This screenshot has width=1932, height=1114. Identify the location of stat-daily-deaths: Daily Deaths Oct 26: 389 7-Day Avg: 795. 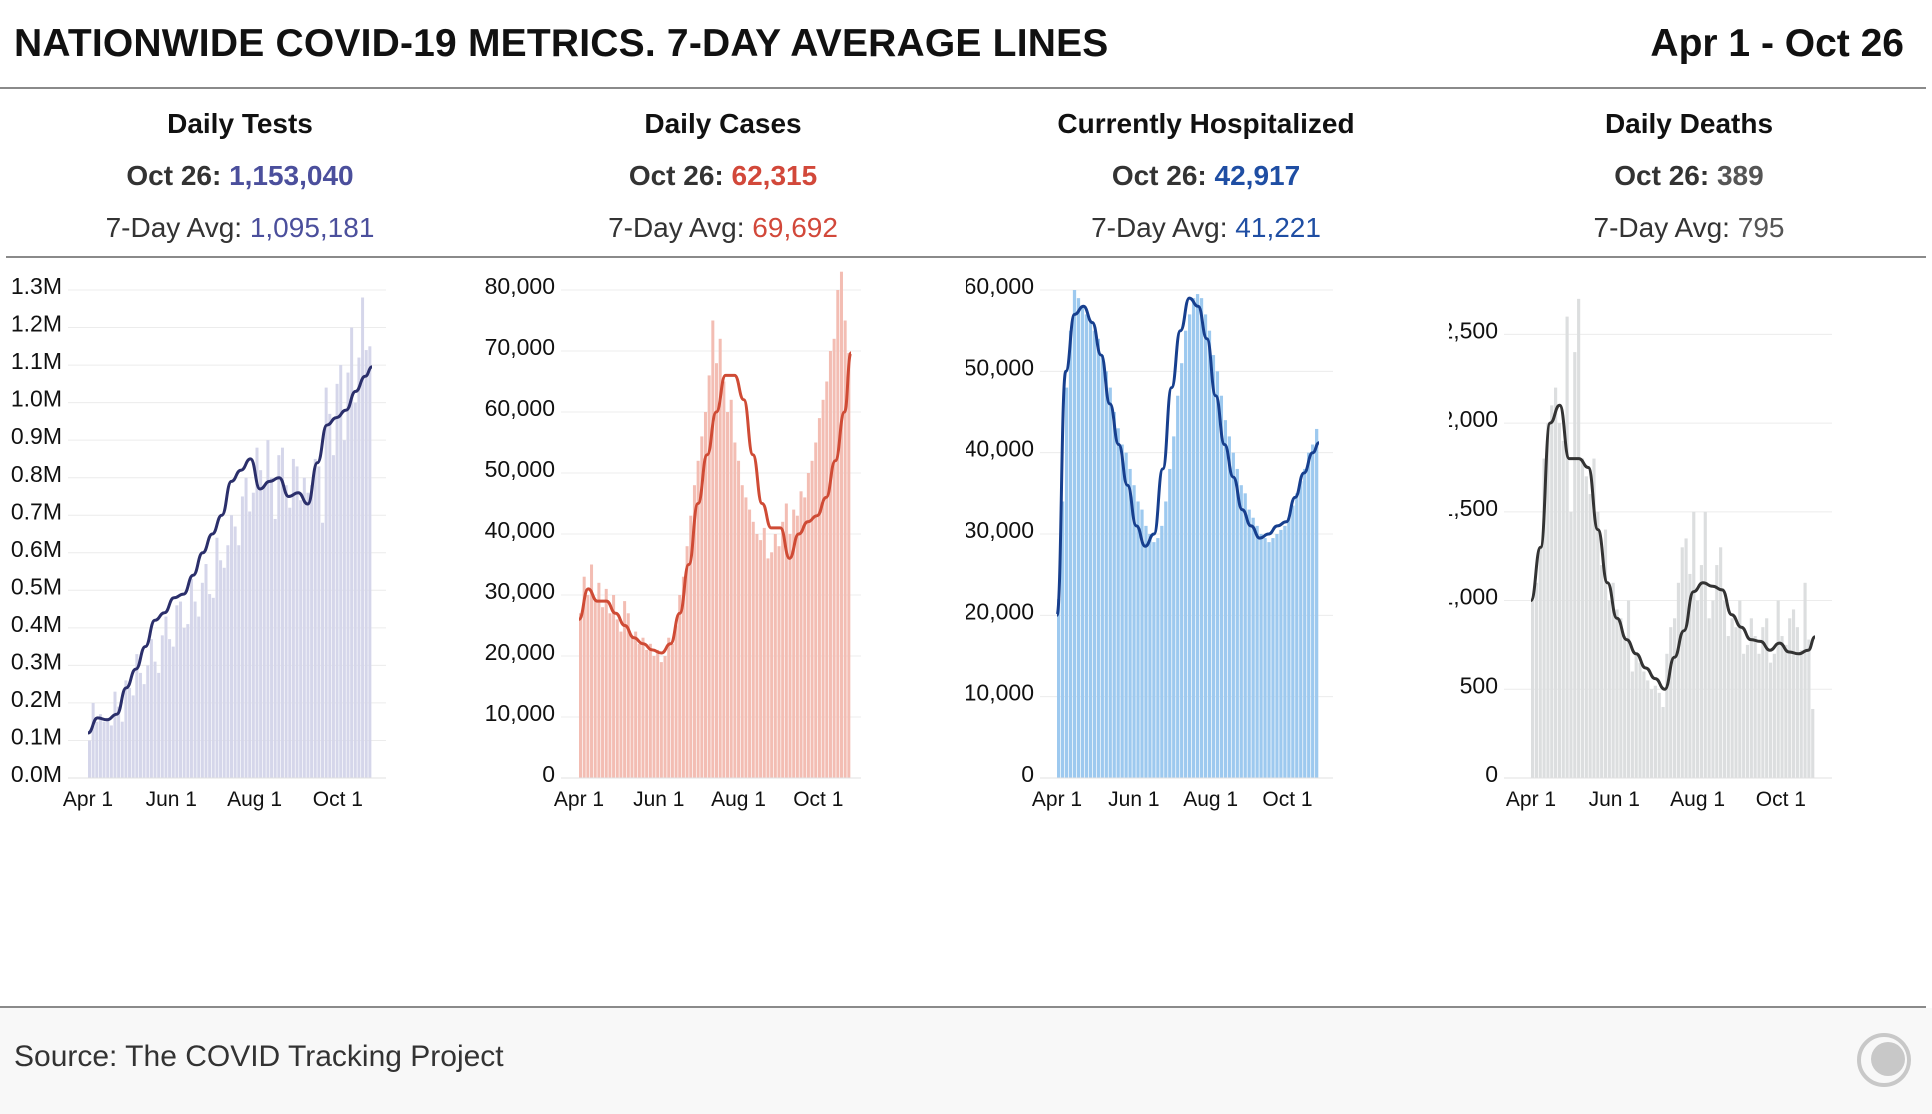
(1689, 172).